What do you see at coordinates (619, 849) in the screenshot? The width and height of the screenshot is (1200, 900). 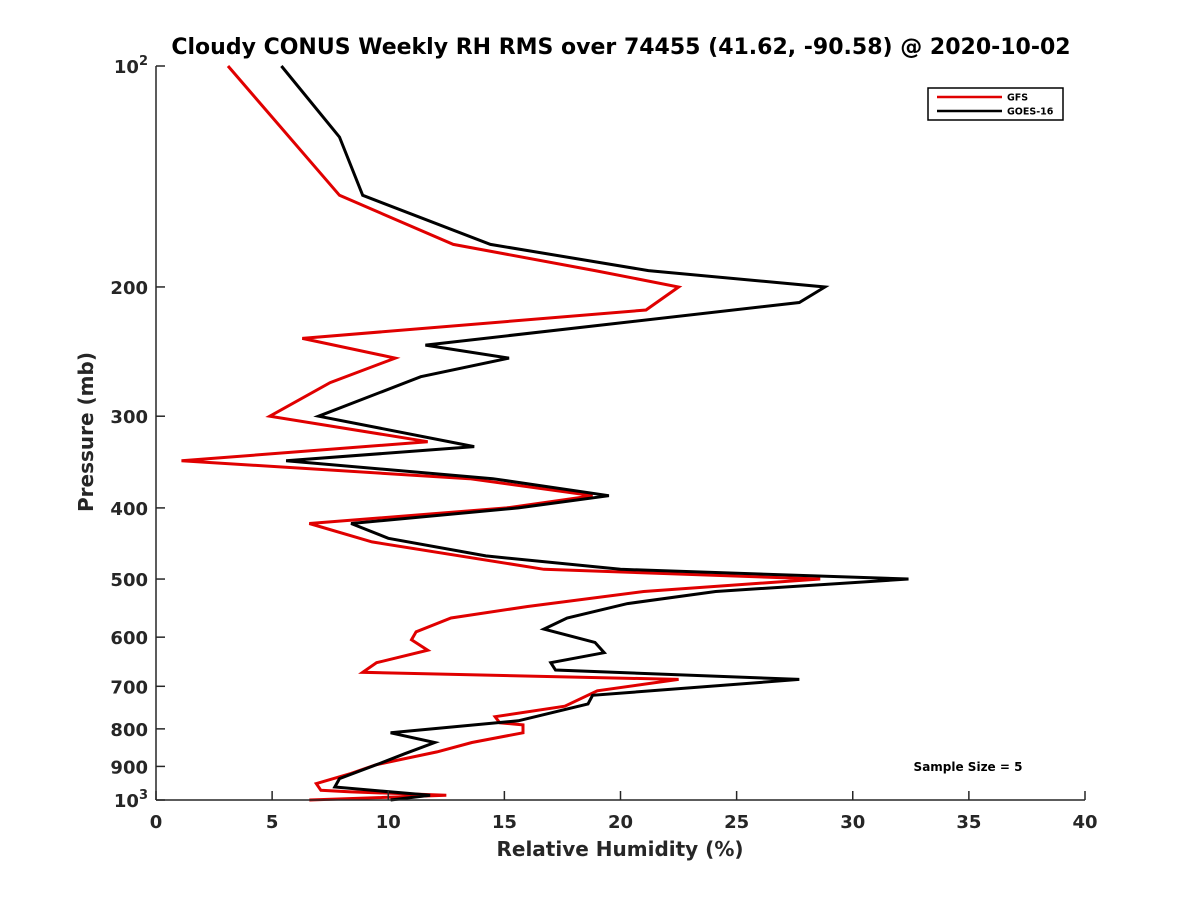 I see `x-axis-label: Relative Humidity (%)` at bounding box center [619, 849].